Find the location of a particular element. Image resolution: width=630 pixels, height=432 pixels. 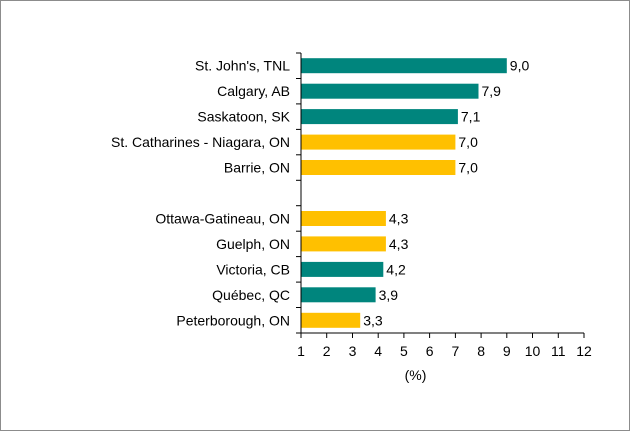

x-tick-label: 2 is located at coordinates (327, 351).